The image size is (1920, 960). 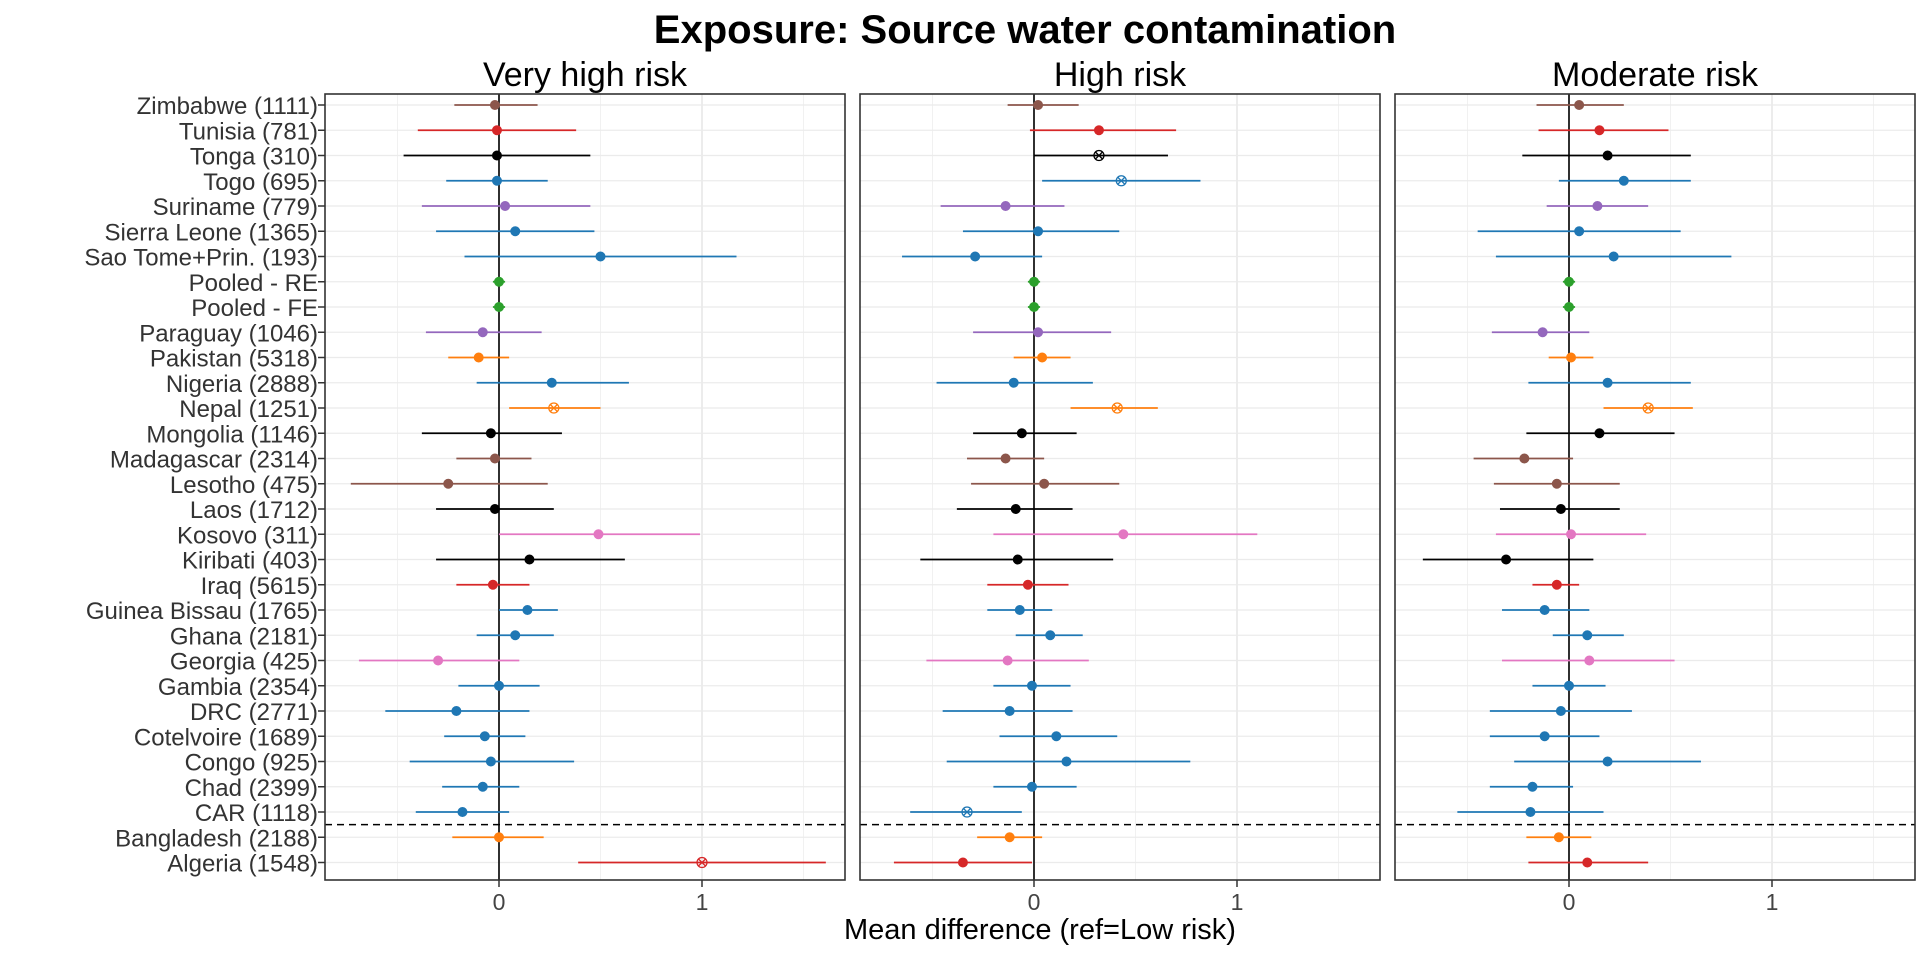 What do you see at coordinates (226, 737) in the screenshot?
I see `category-label: Cotelvoire (1689)` at bounding box center [226, 737].